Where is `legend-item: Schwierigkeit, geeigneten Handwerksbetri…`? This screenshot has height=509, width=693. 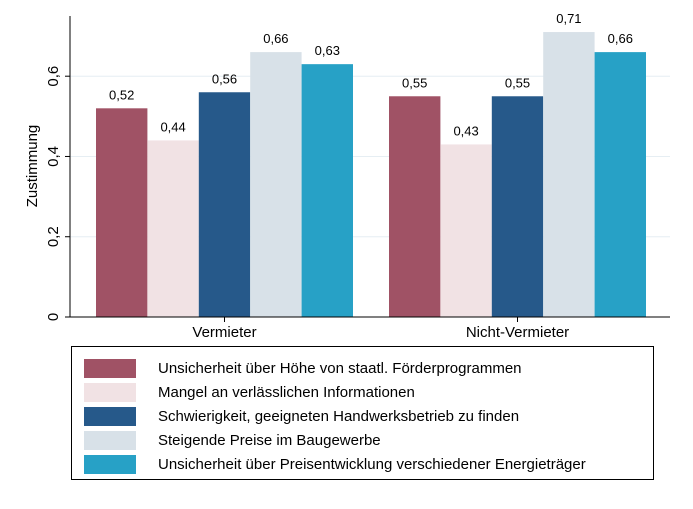
legend-item: Schwierigkeit, geeigneten Handwerksbetri… is located at coordinates (301, 416).